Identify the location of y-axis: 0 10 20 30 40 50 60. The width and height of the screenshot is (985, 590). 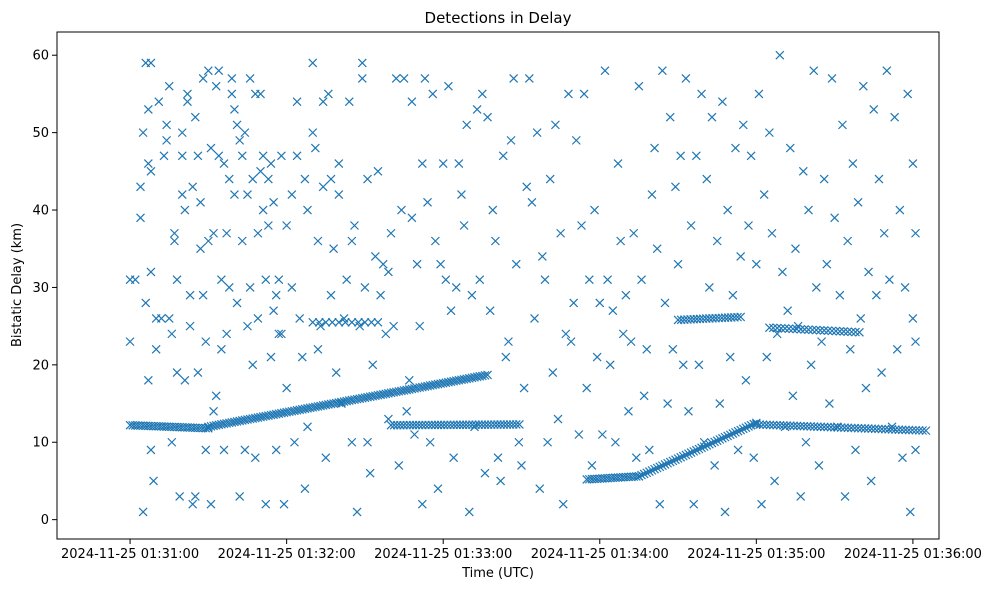
(44, 288).